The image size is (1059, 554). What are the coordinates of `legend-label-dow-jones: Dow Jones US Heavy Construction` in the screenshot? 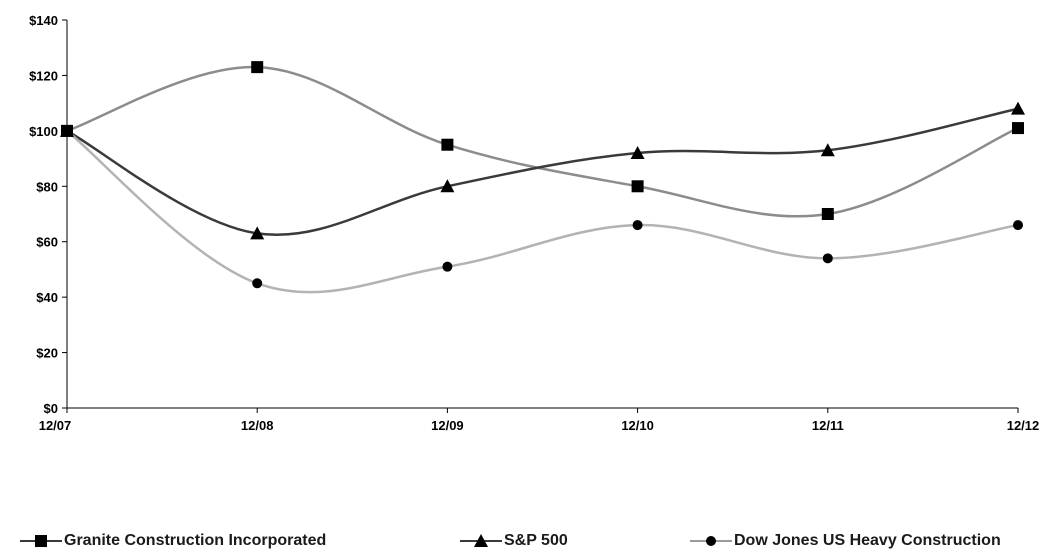 It's located at (867, 540).